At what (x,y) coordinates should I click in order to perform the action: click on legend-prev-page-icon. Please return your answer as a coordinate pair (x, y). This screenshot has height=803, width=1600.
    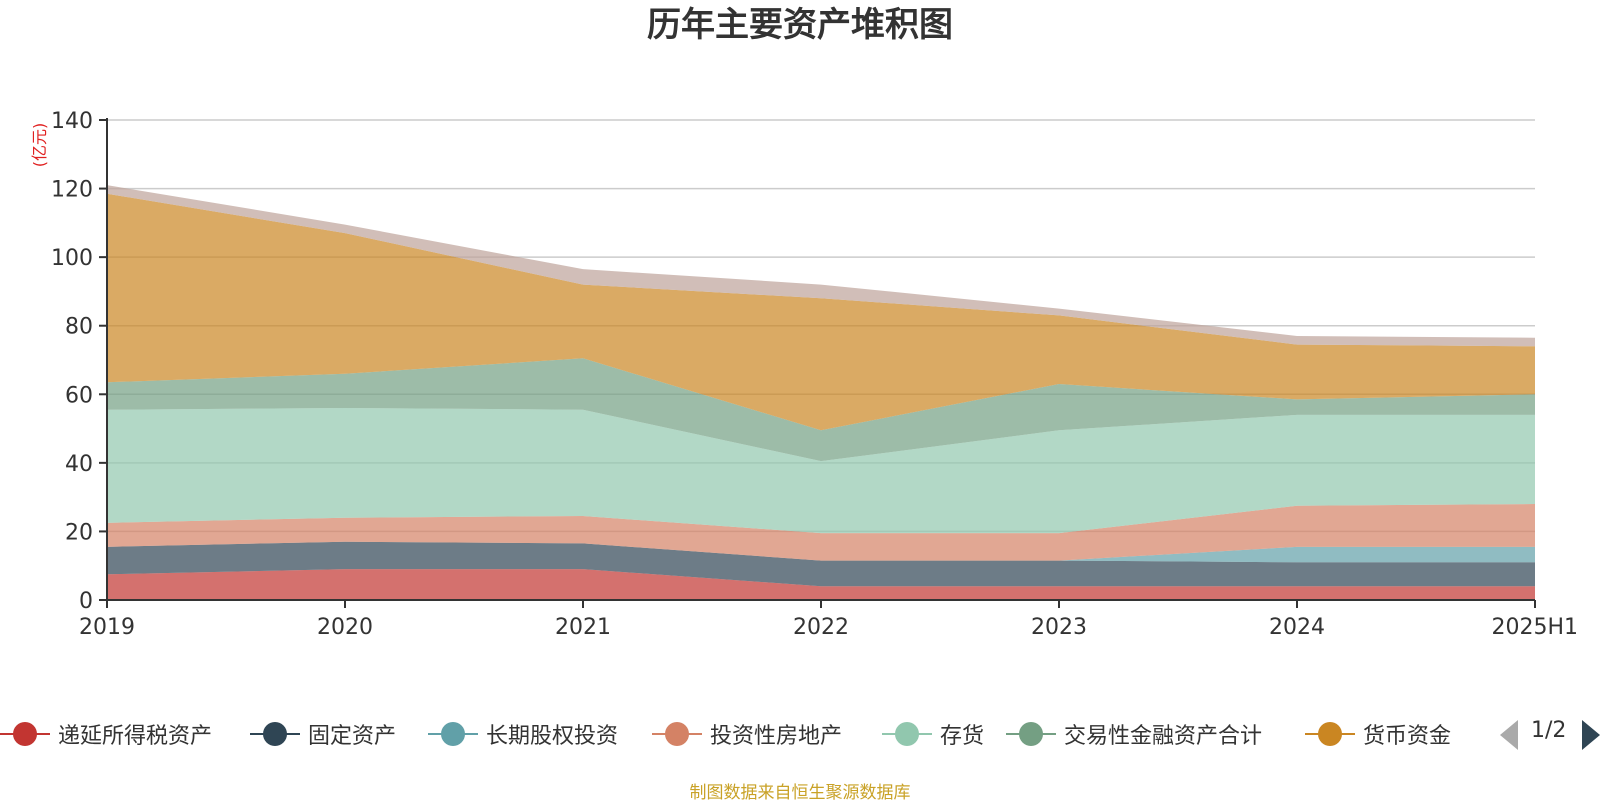
    Looking at the image, I should click on (1509, 735).